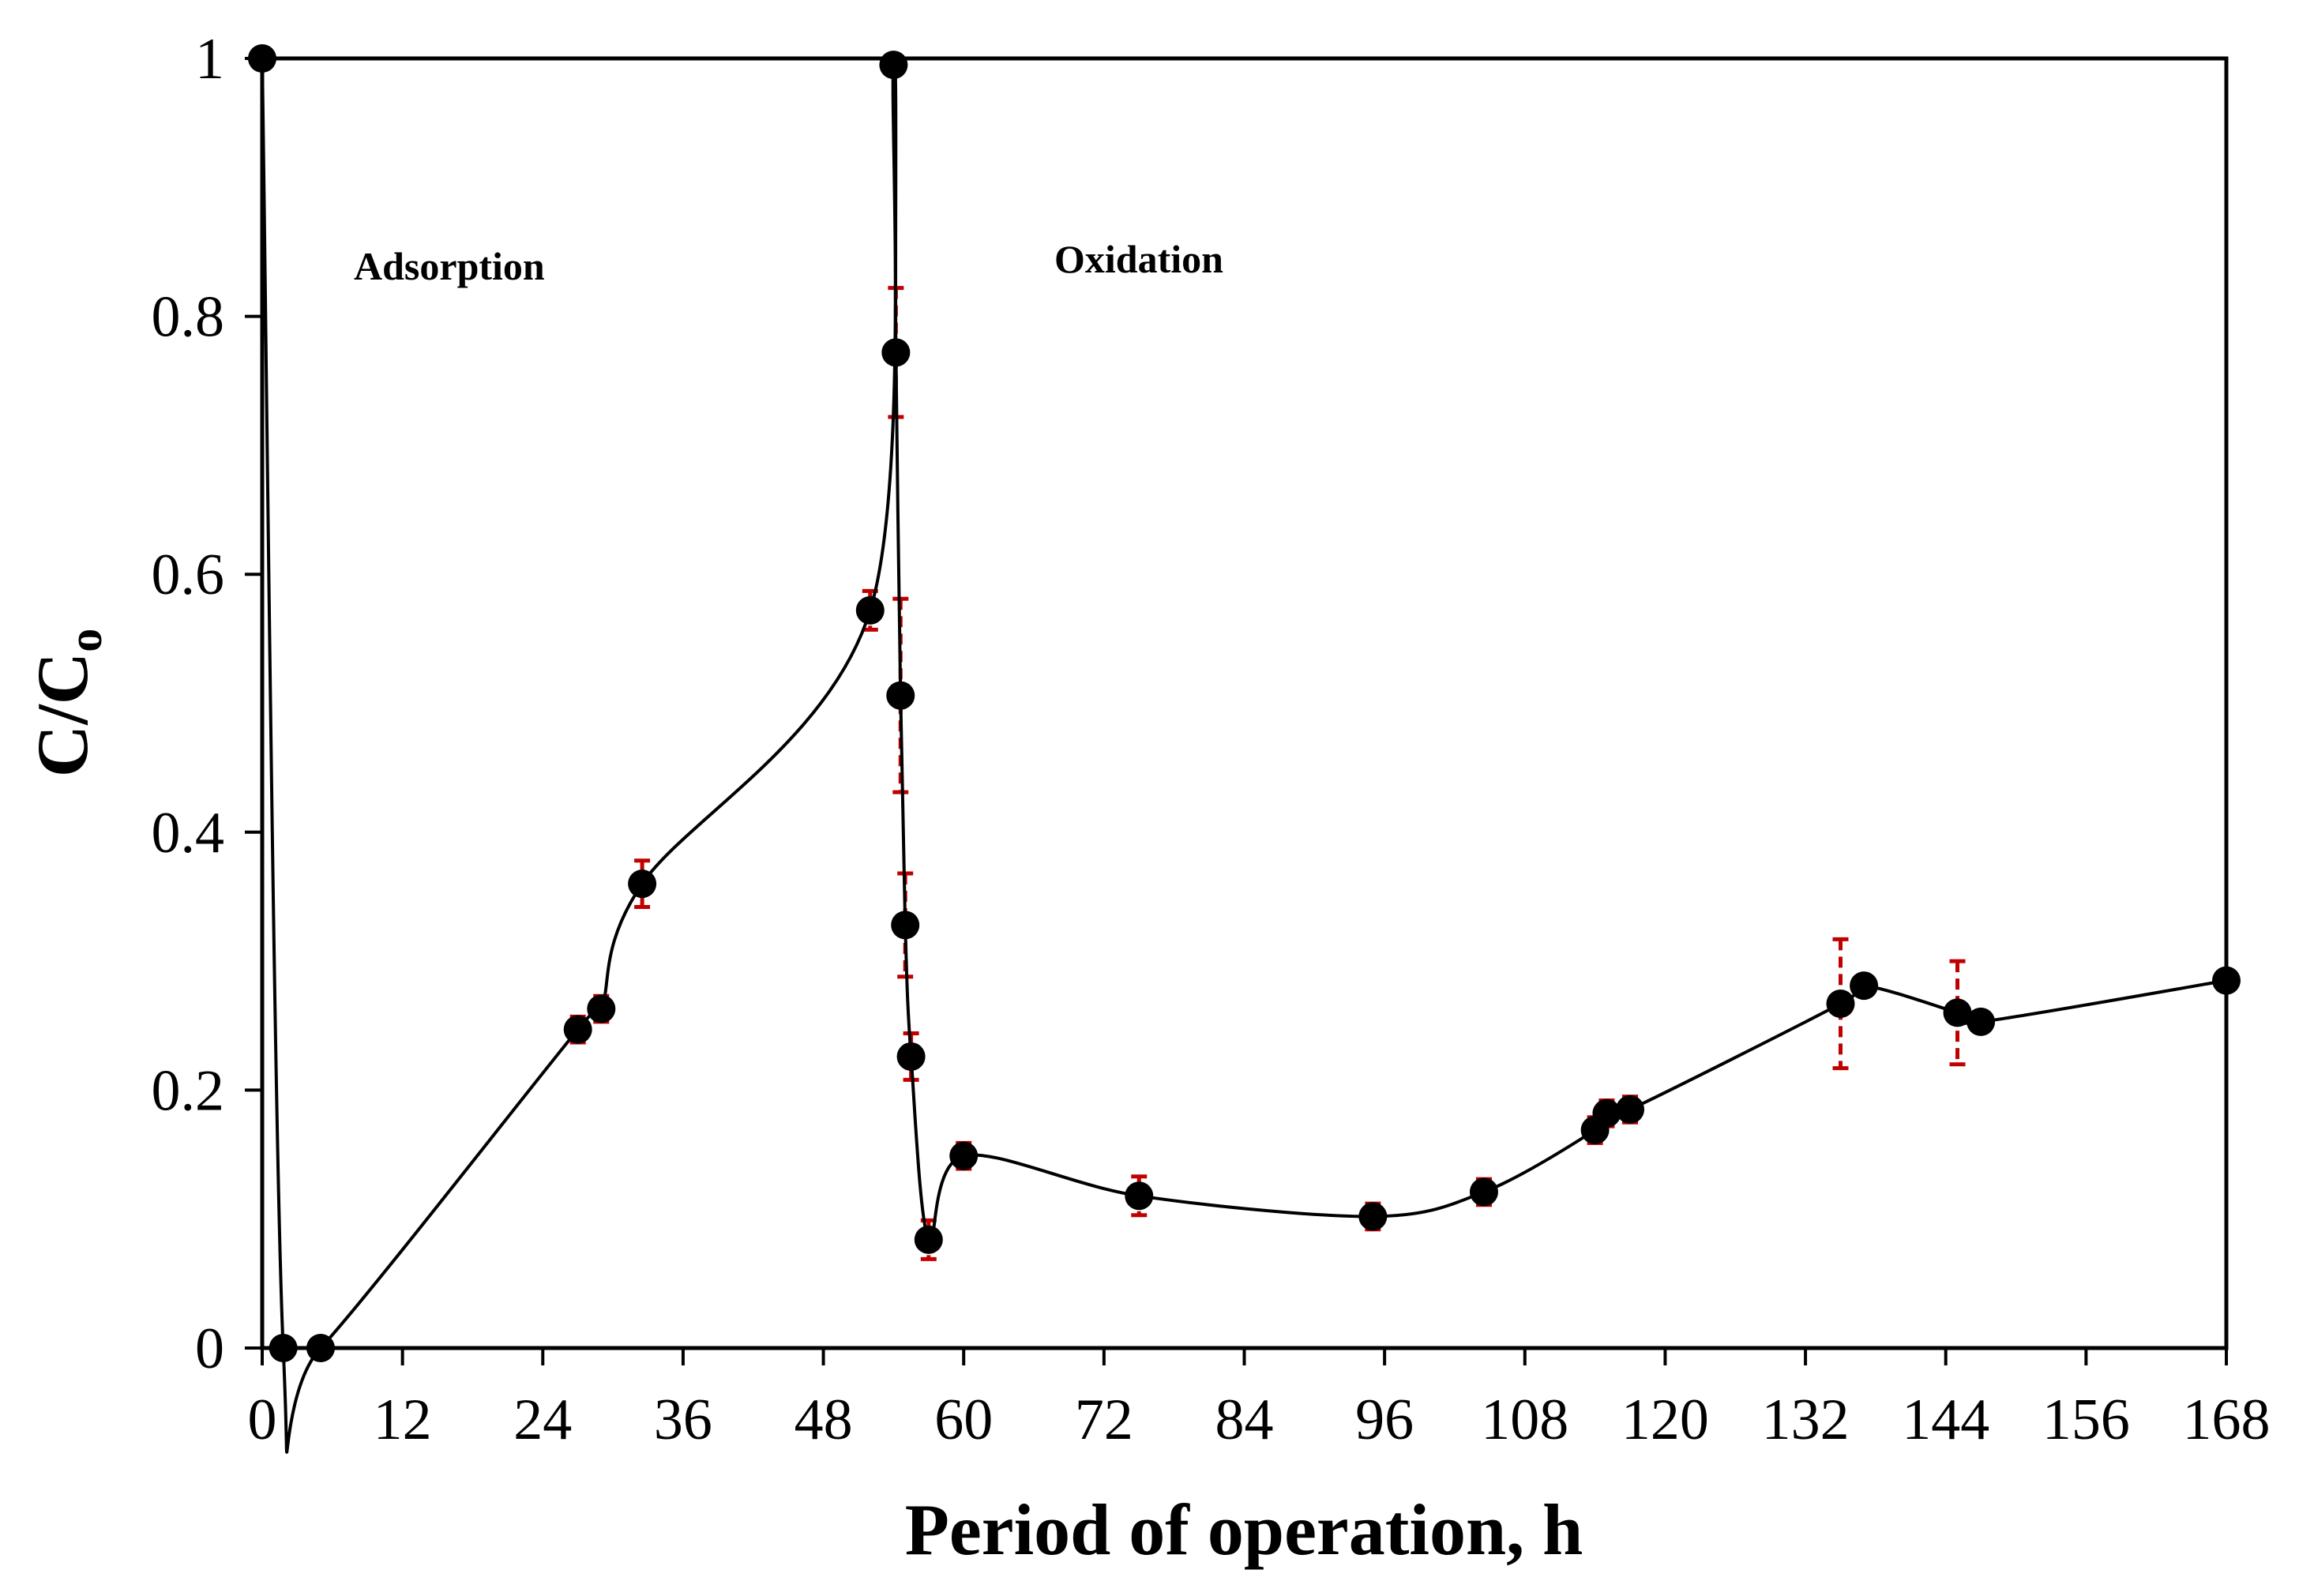 The width and height of the screenshot is (2299, 1596). What do you see at coordinates (1104, 1420) in the screenshot?
I see `x-tick-label: 72` at bounding box center [1104, 1420].